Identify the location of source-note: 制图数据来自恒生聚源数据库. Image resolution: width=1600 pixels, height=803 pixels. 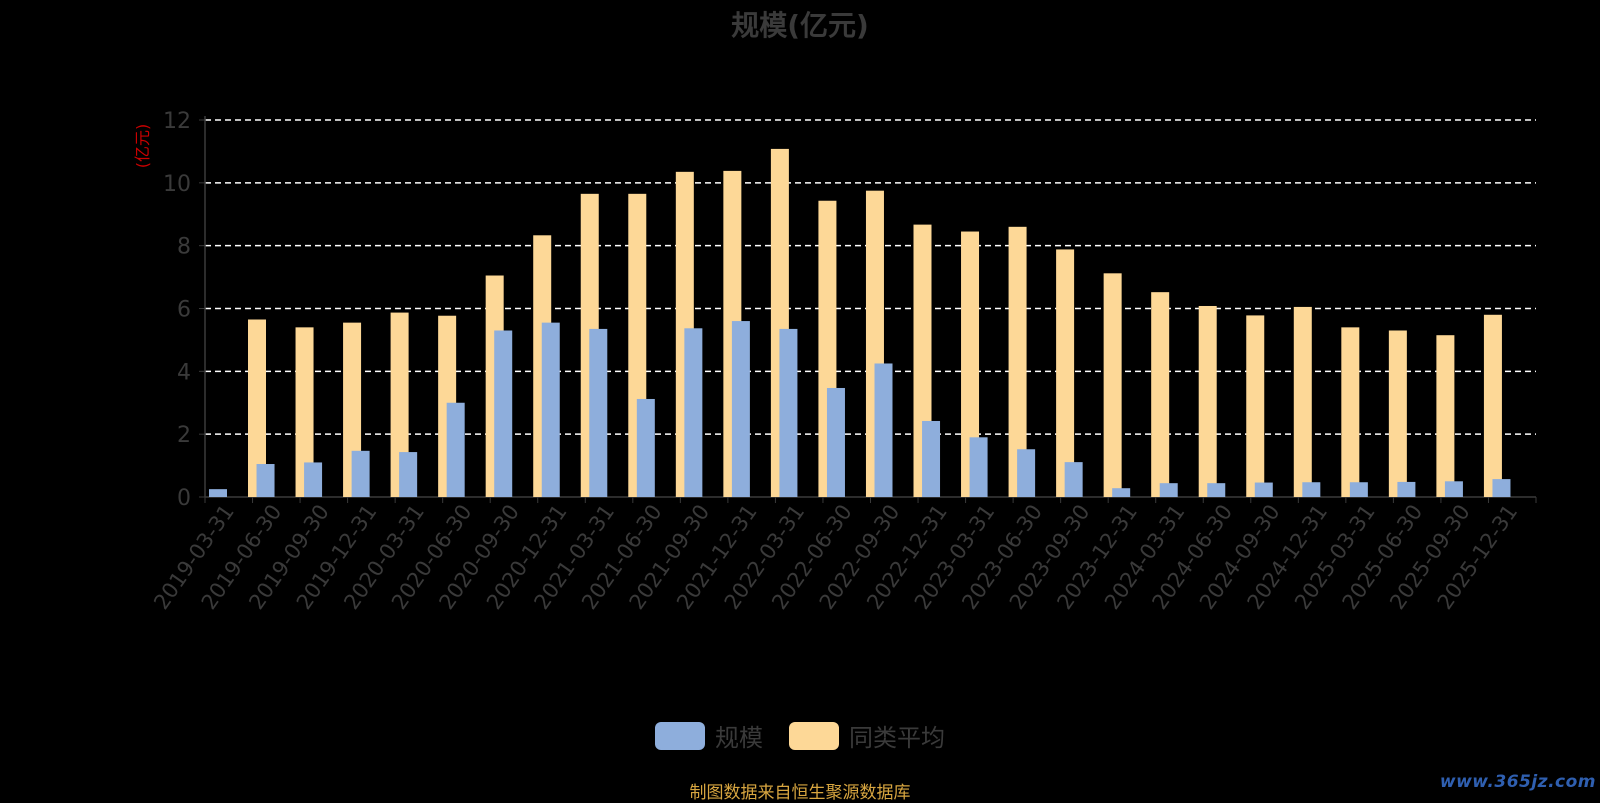
(800, 793).